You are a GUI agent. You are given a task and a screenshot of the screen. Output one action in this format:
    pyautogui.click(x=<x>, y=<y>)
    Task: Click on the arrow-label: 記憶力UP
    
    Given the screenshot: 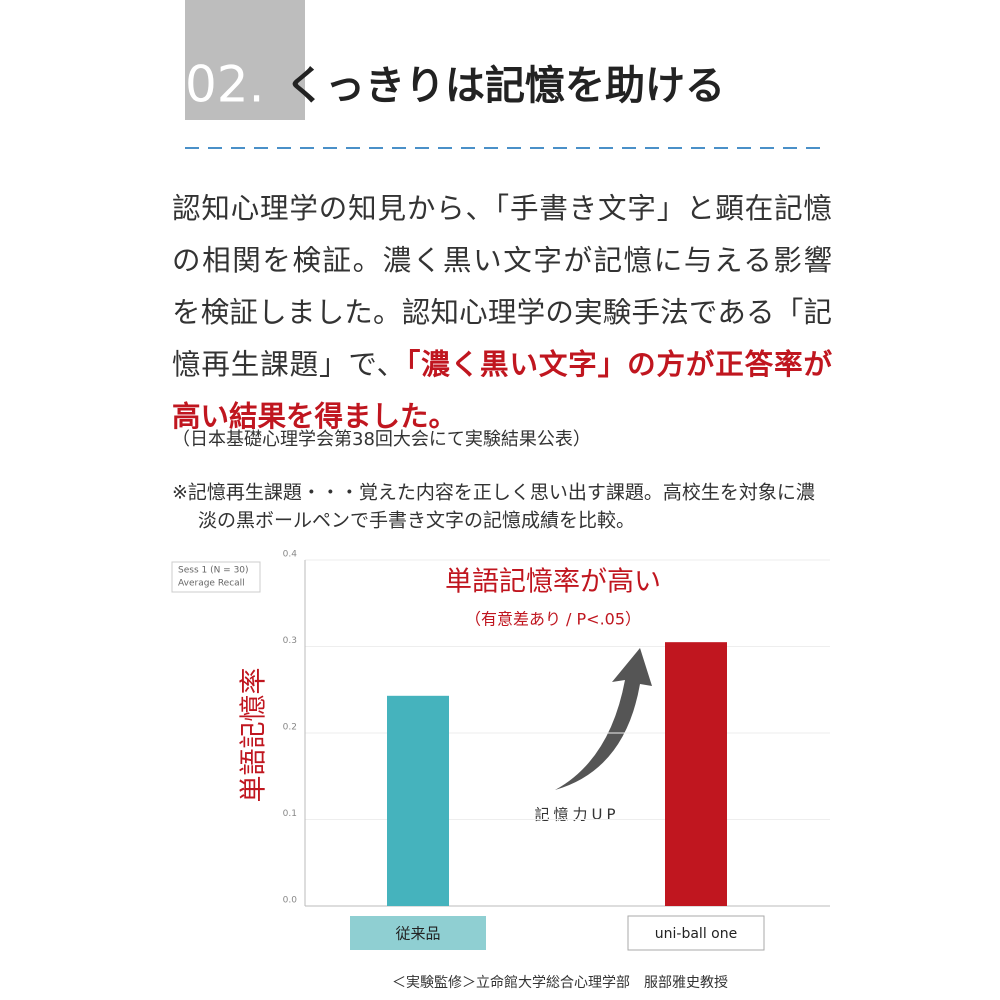 What is the action you would take?
    pyautogui.click(x=576, y=815)
    